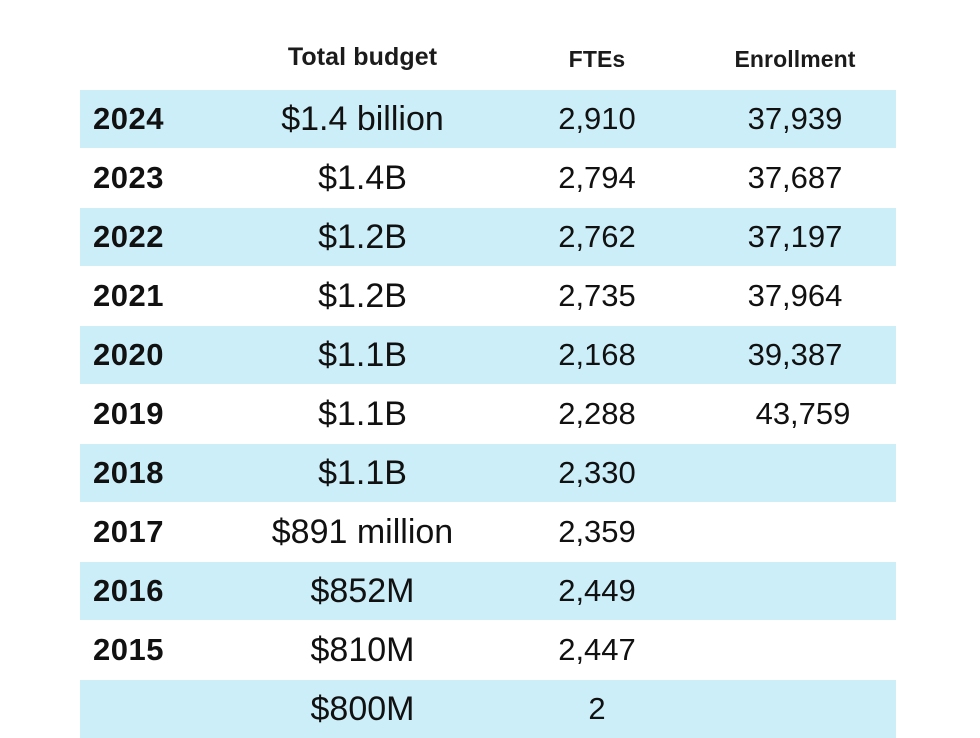 This screenshot has width=980, height=738. What do you see at coordinates (128, 177) in the screenshot?
I see `cell-year: 2023` at bounding box center [128, 177].